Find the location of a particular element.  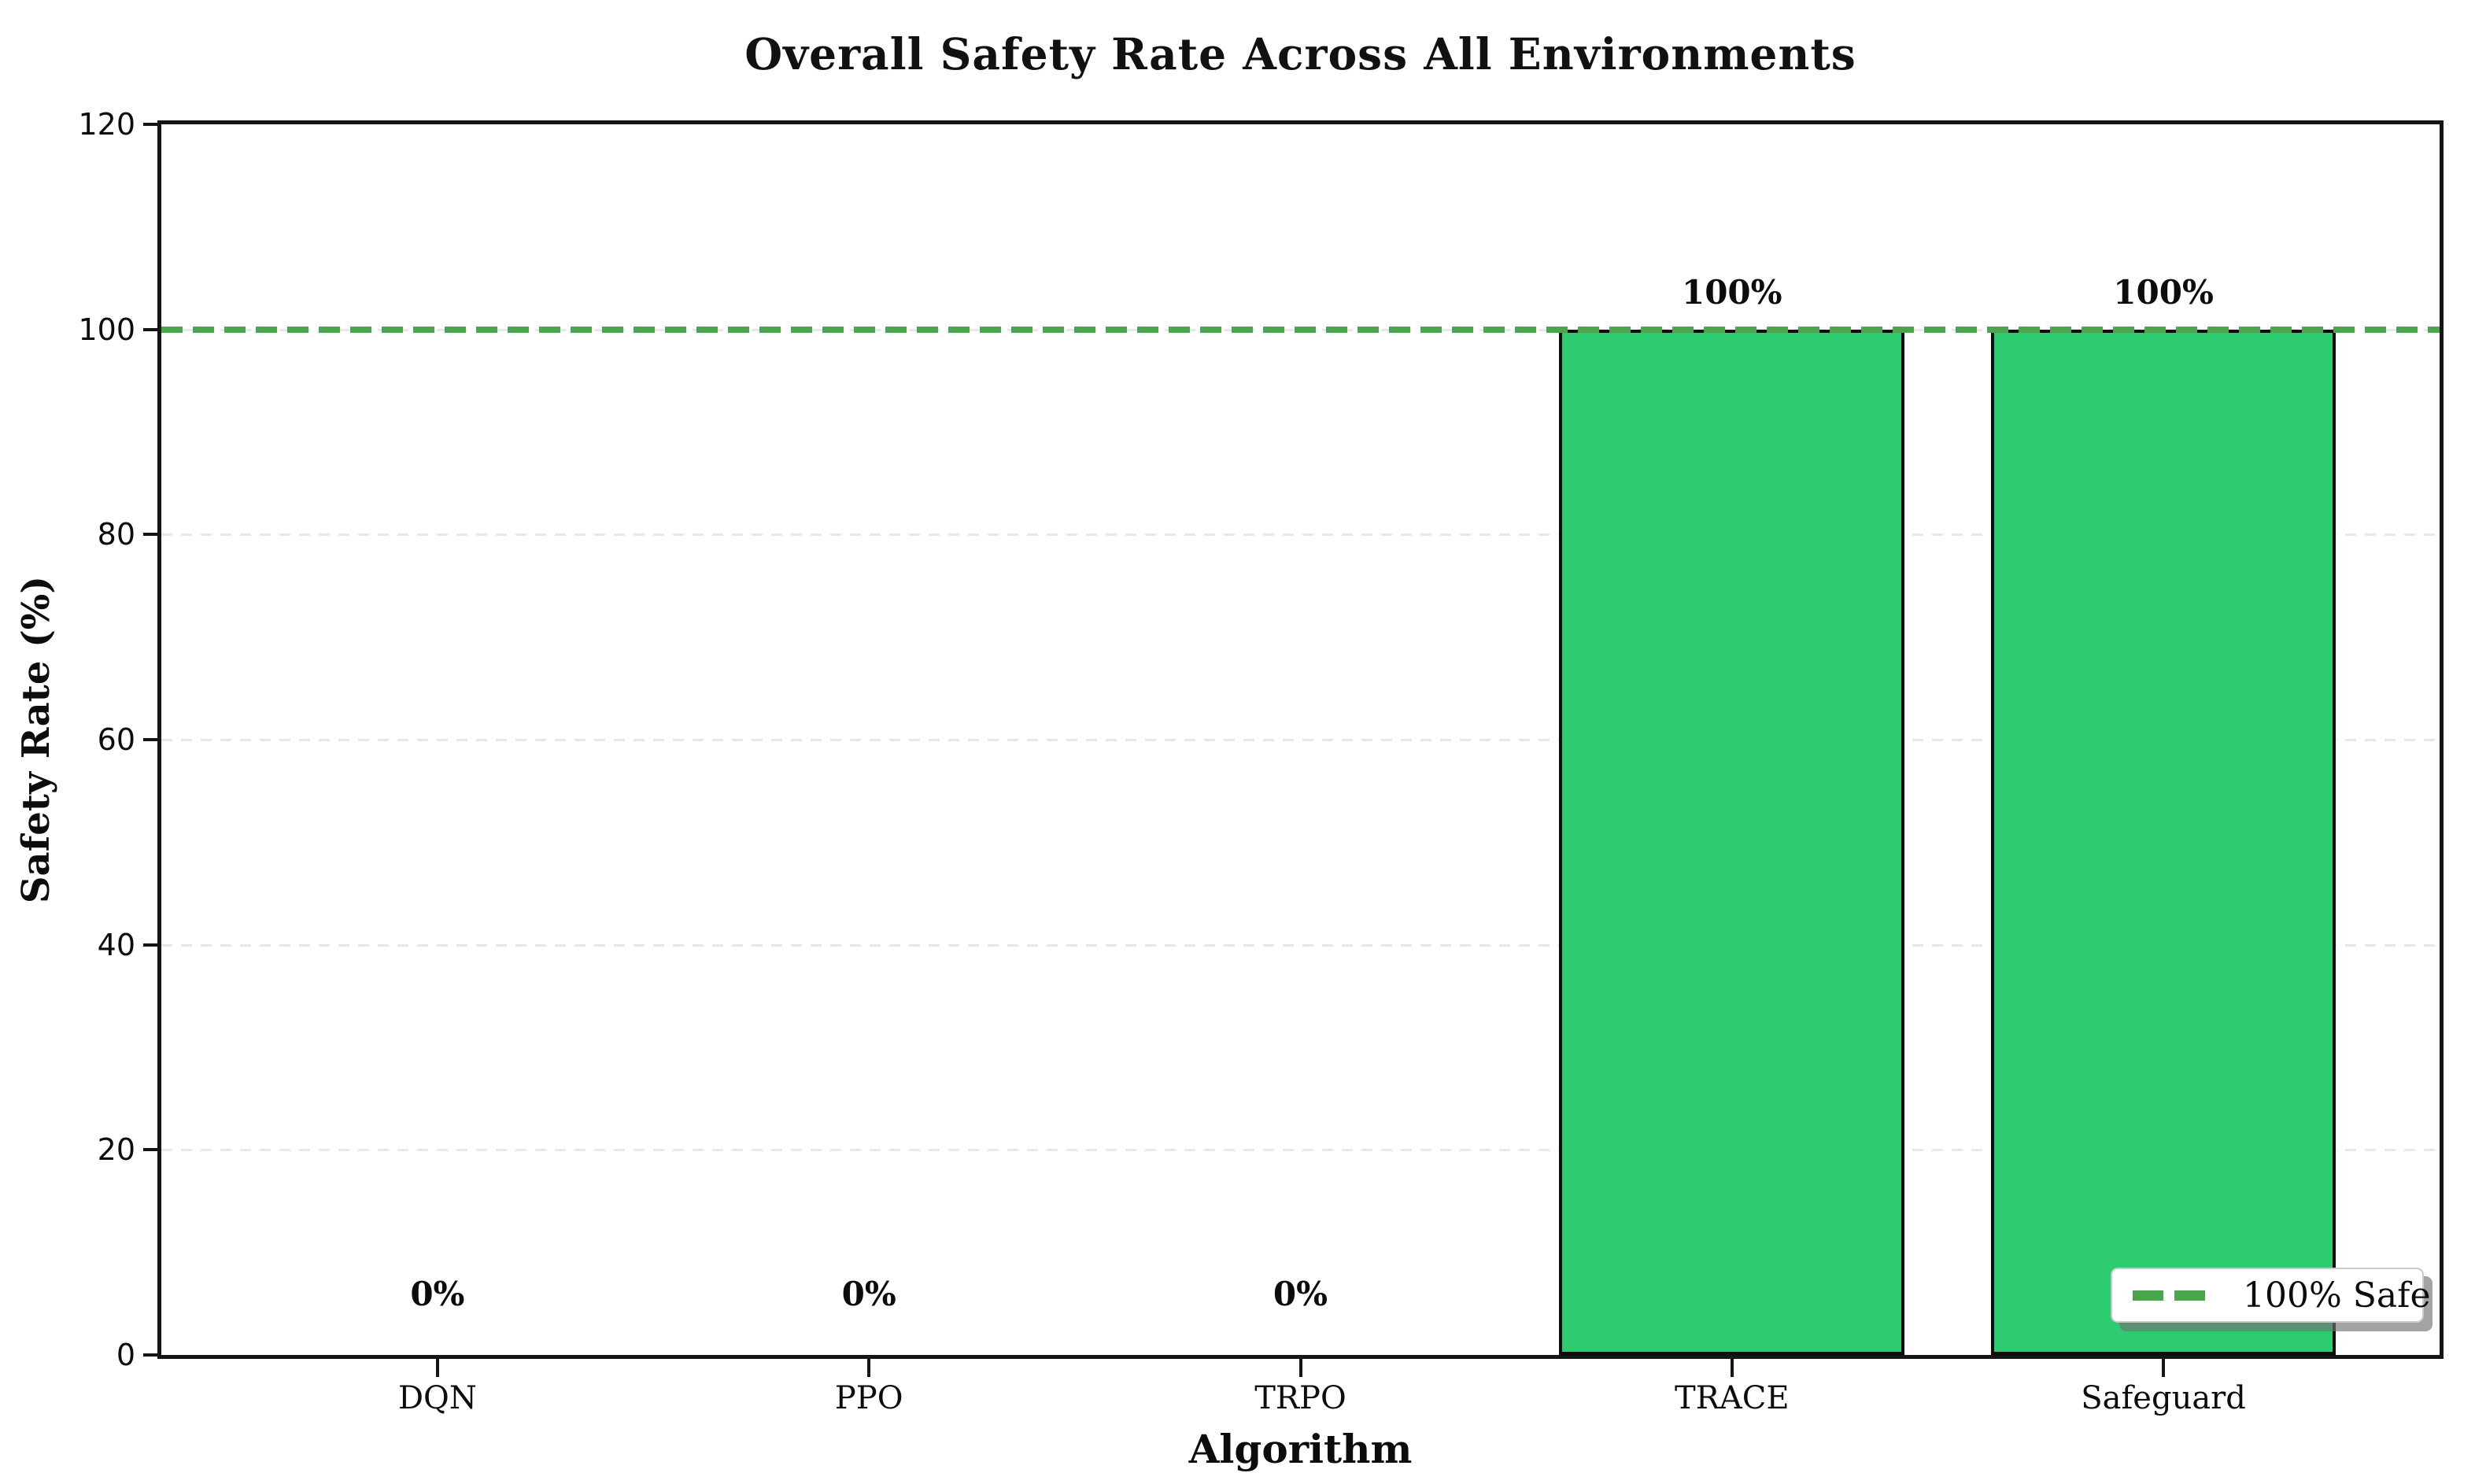

reference-line-100-percent is located at coordinates (1300, 329).